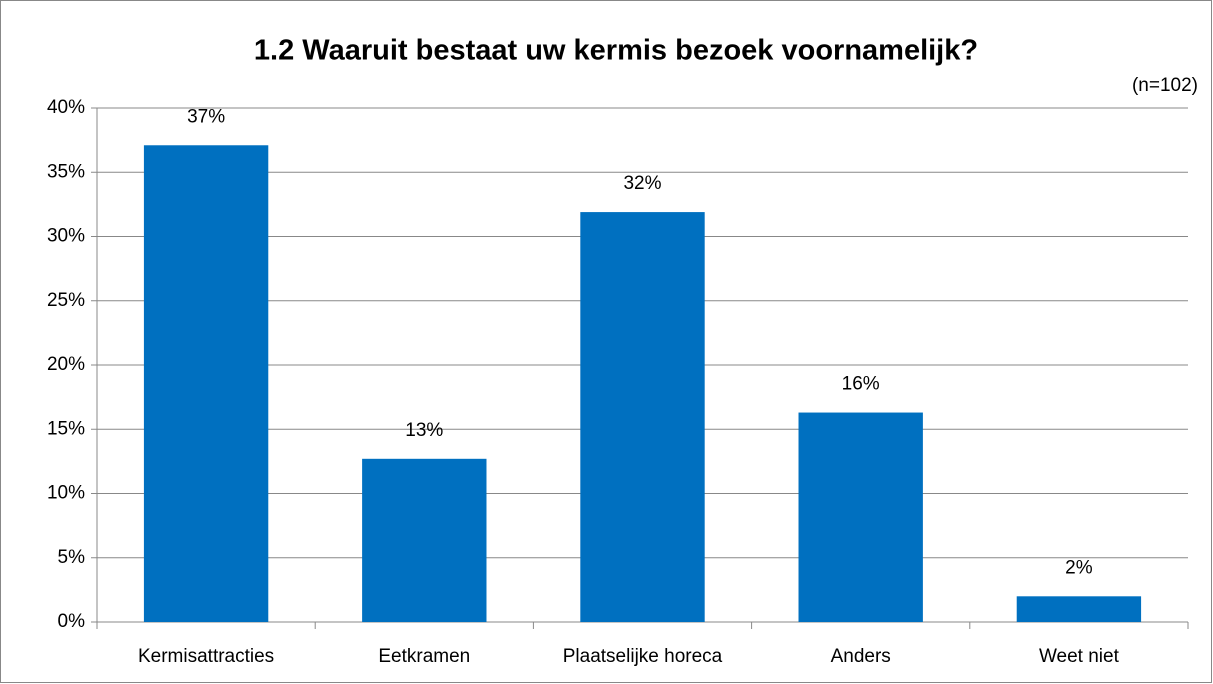 Image resolution: width=1213 pixels, height=684 pixels. Describe the element at coordinates (1079, 656) in the screenshot. I see `x-tick-label: Weet niet` at that location.